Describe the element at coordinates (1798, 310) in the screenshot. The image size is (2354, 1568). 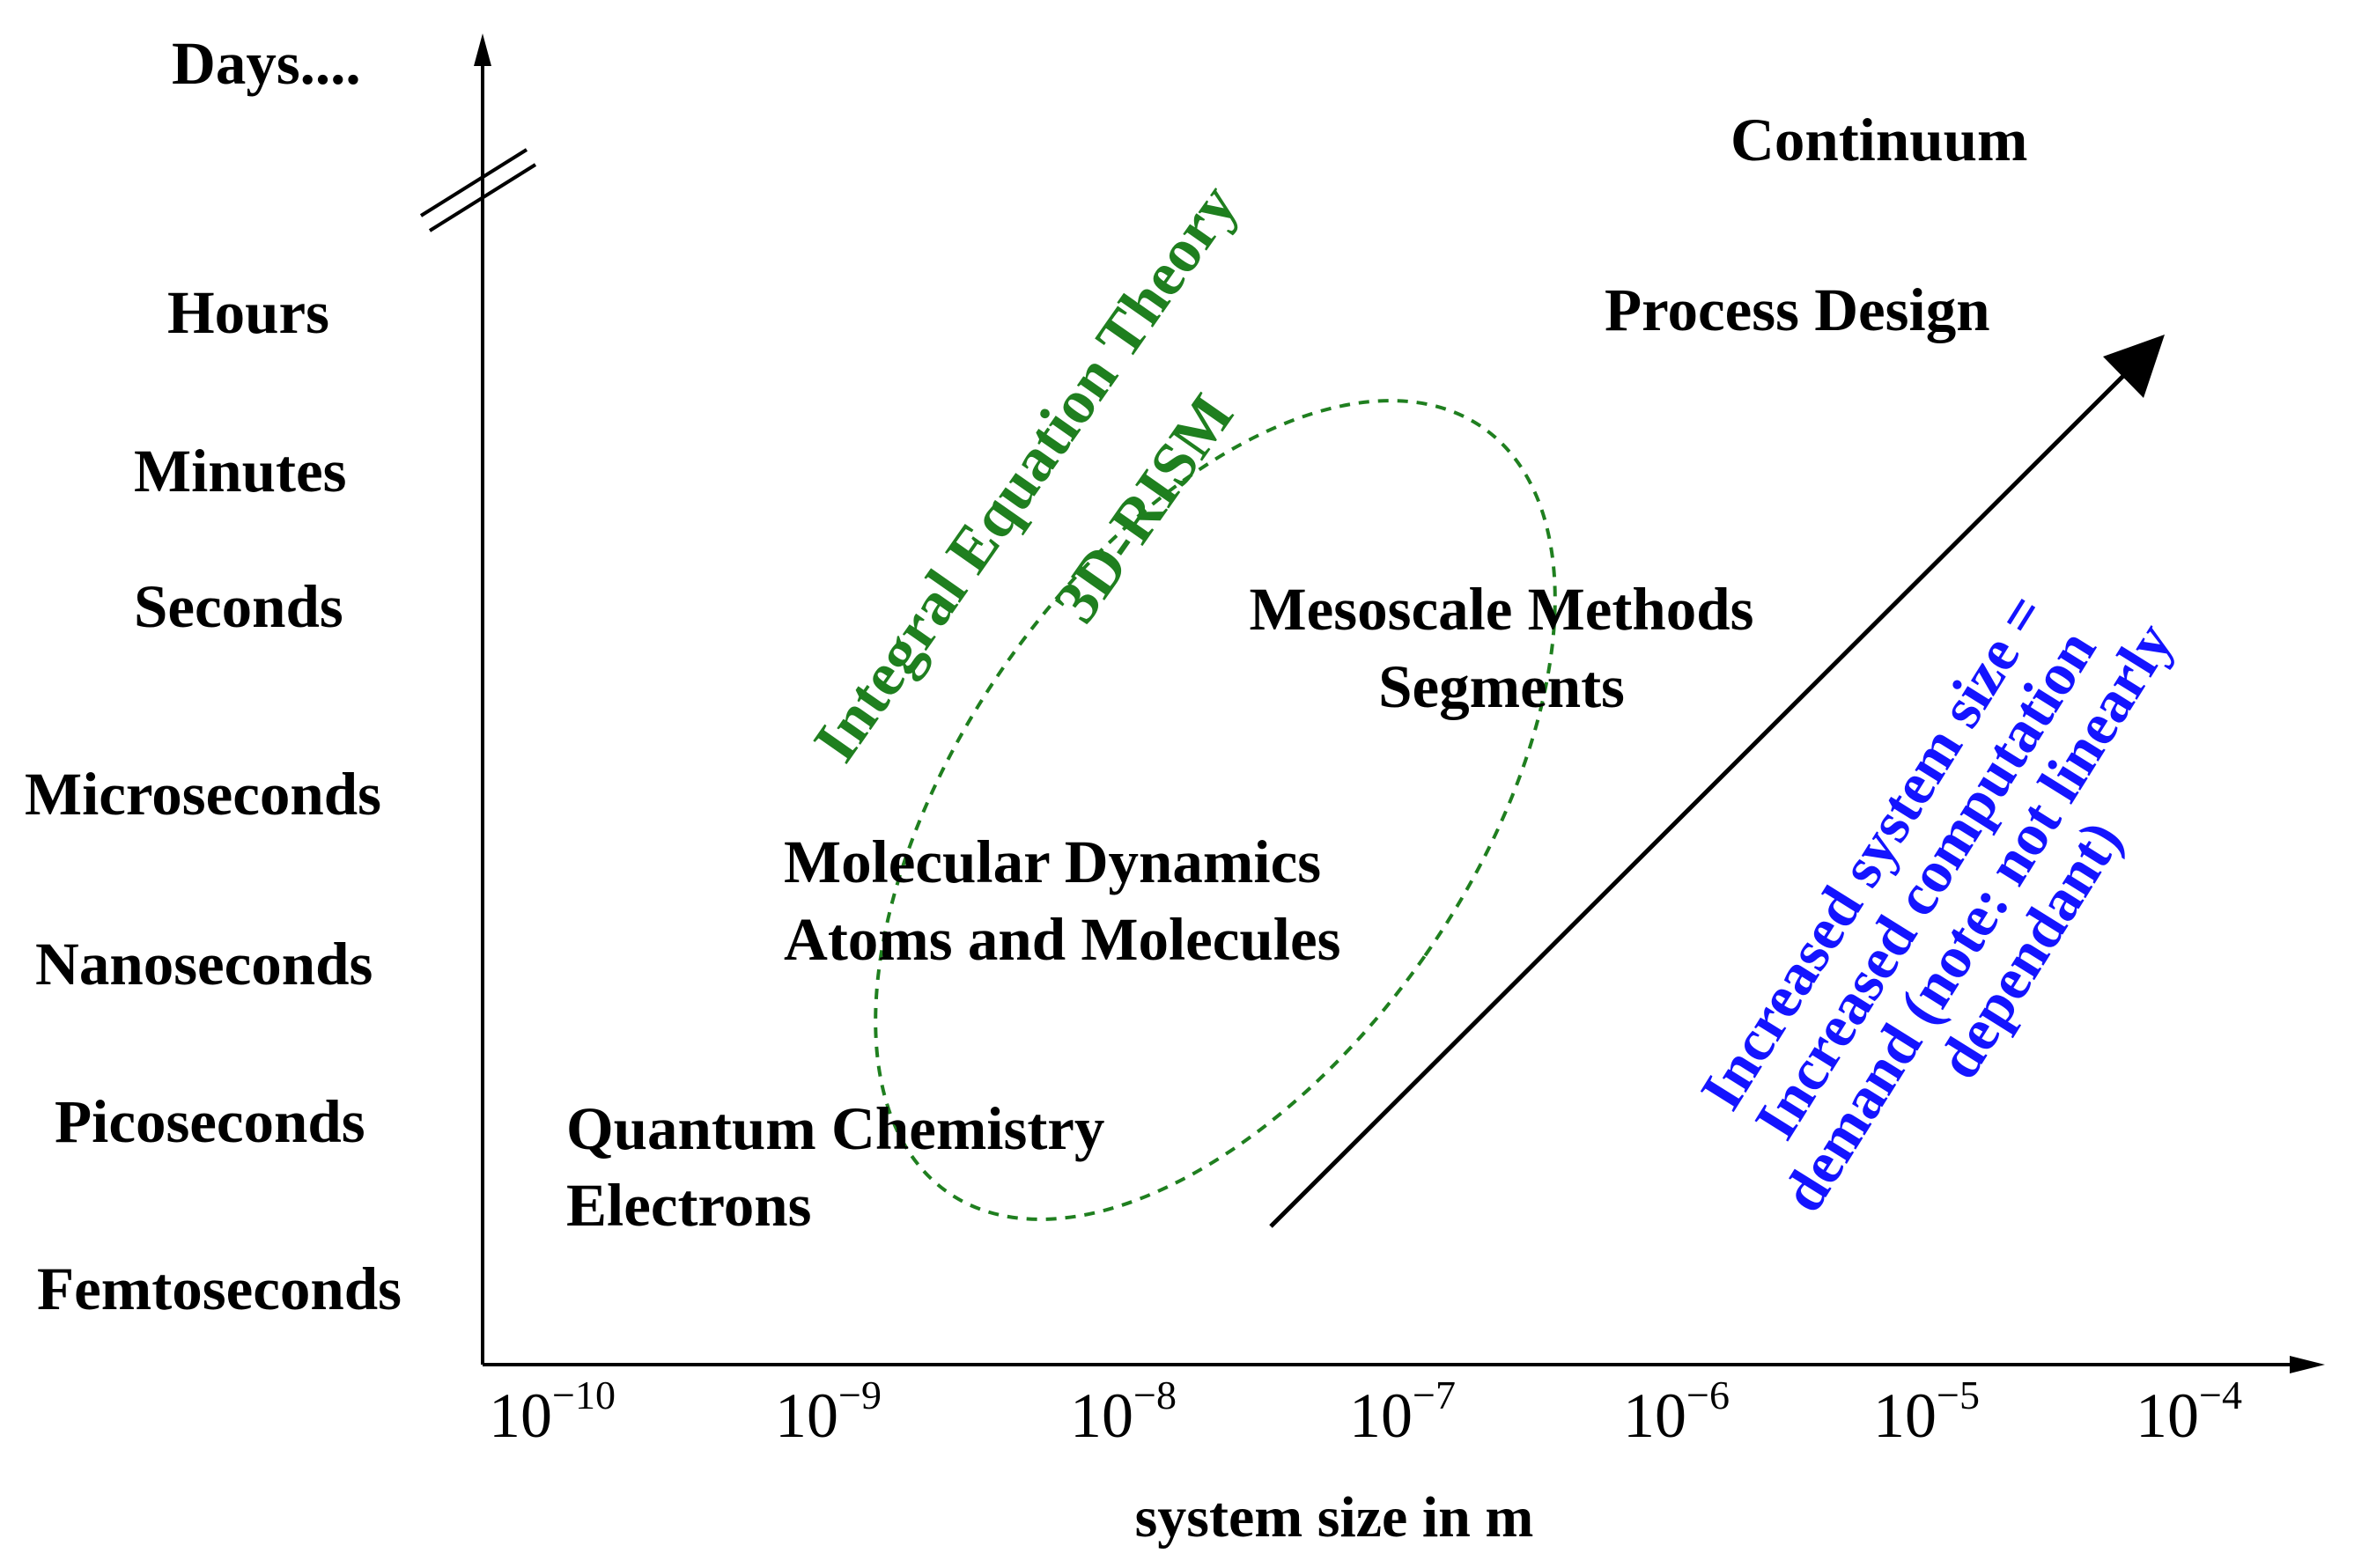
I see `region-process-design: Process Design` at that location.